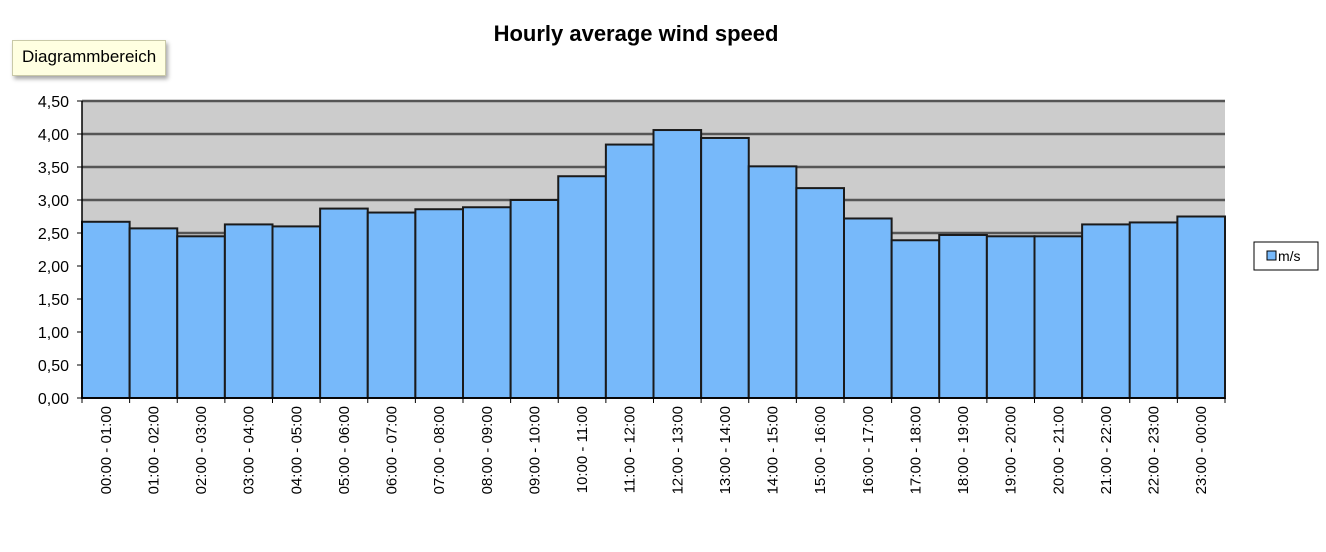  Describe the element at coordinates (1201, 450) in the screenshot. I see `x-tick-label: 23:00 - 00:00` at that location.